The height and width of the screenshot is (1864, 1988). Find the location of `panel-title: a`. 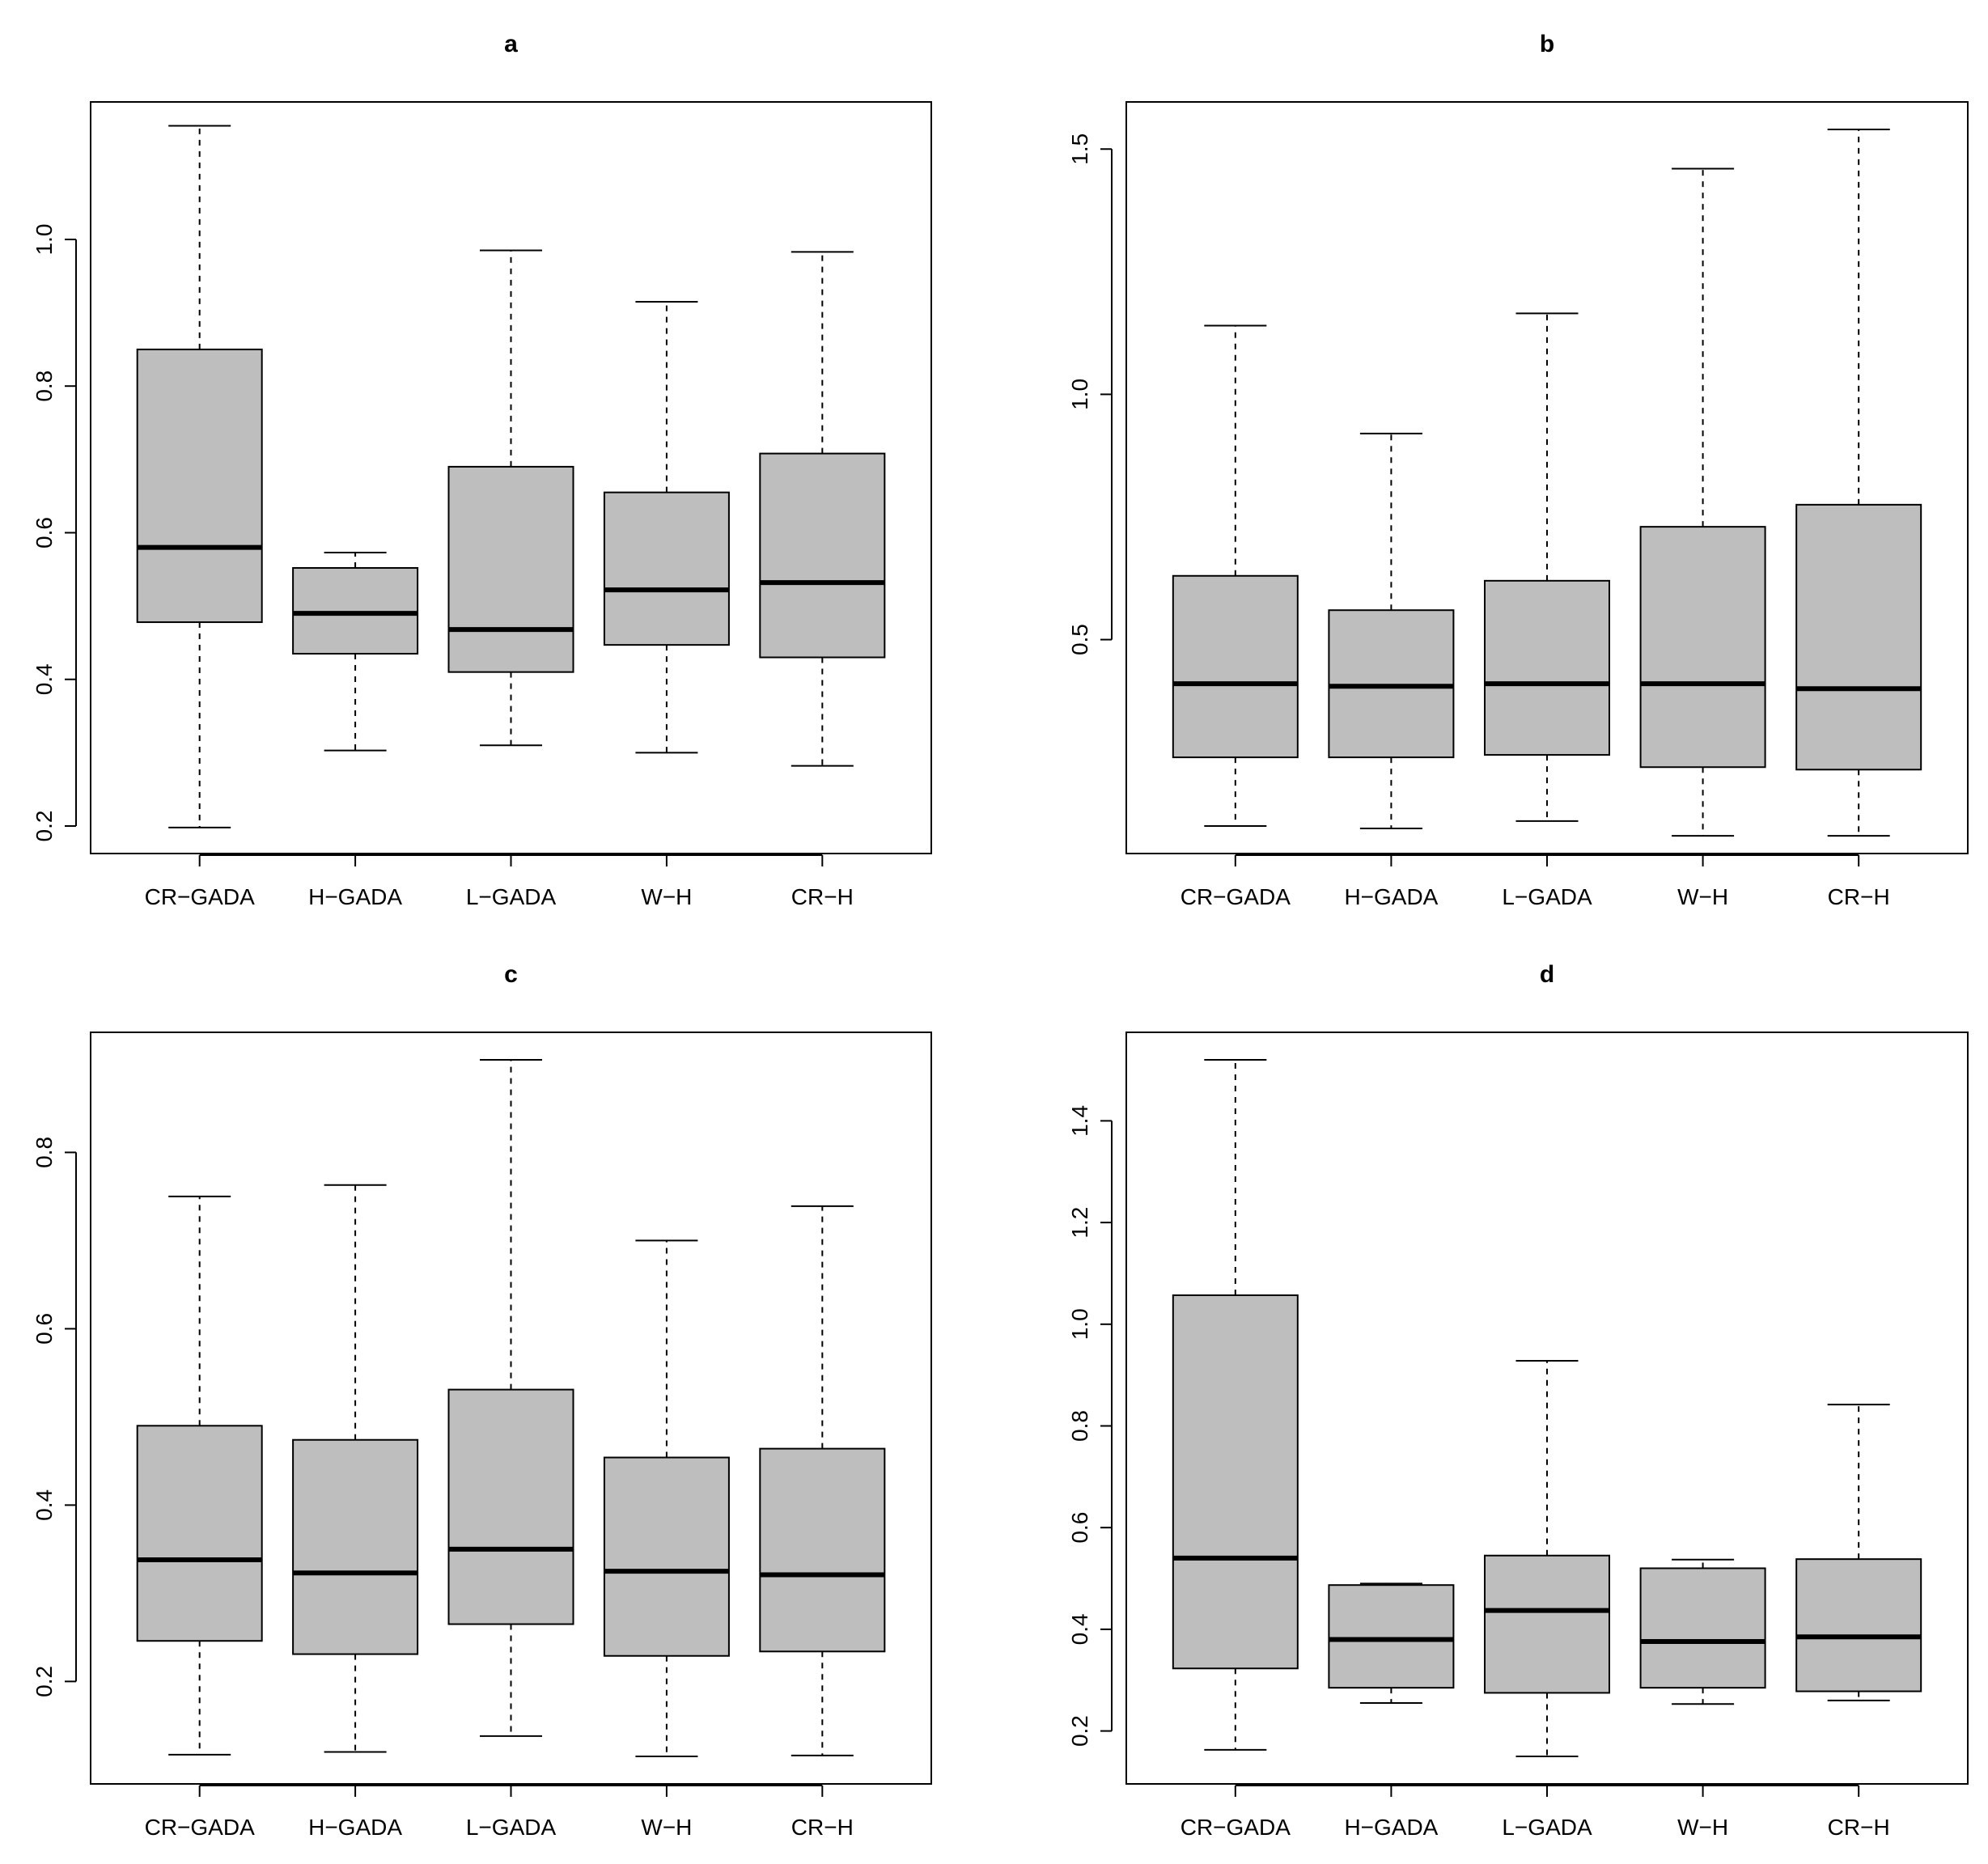

panel-title: a is located at coordinates (511, 44).